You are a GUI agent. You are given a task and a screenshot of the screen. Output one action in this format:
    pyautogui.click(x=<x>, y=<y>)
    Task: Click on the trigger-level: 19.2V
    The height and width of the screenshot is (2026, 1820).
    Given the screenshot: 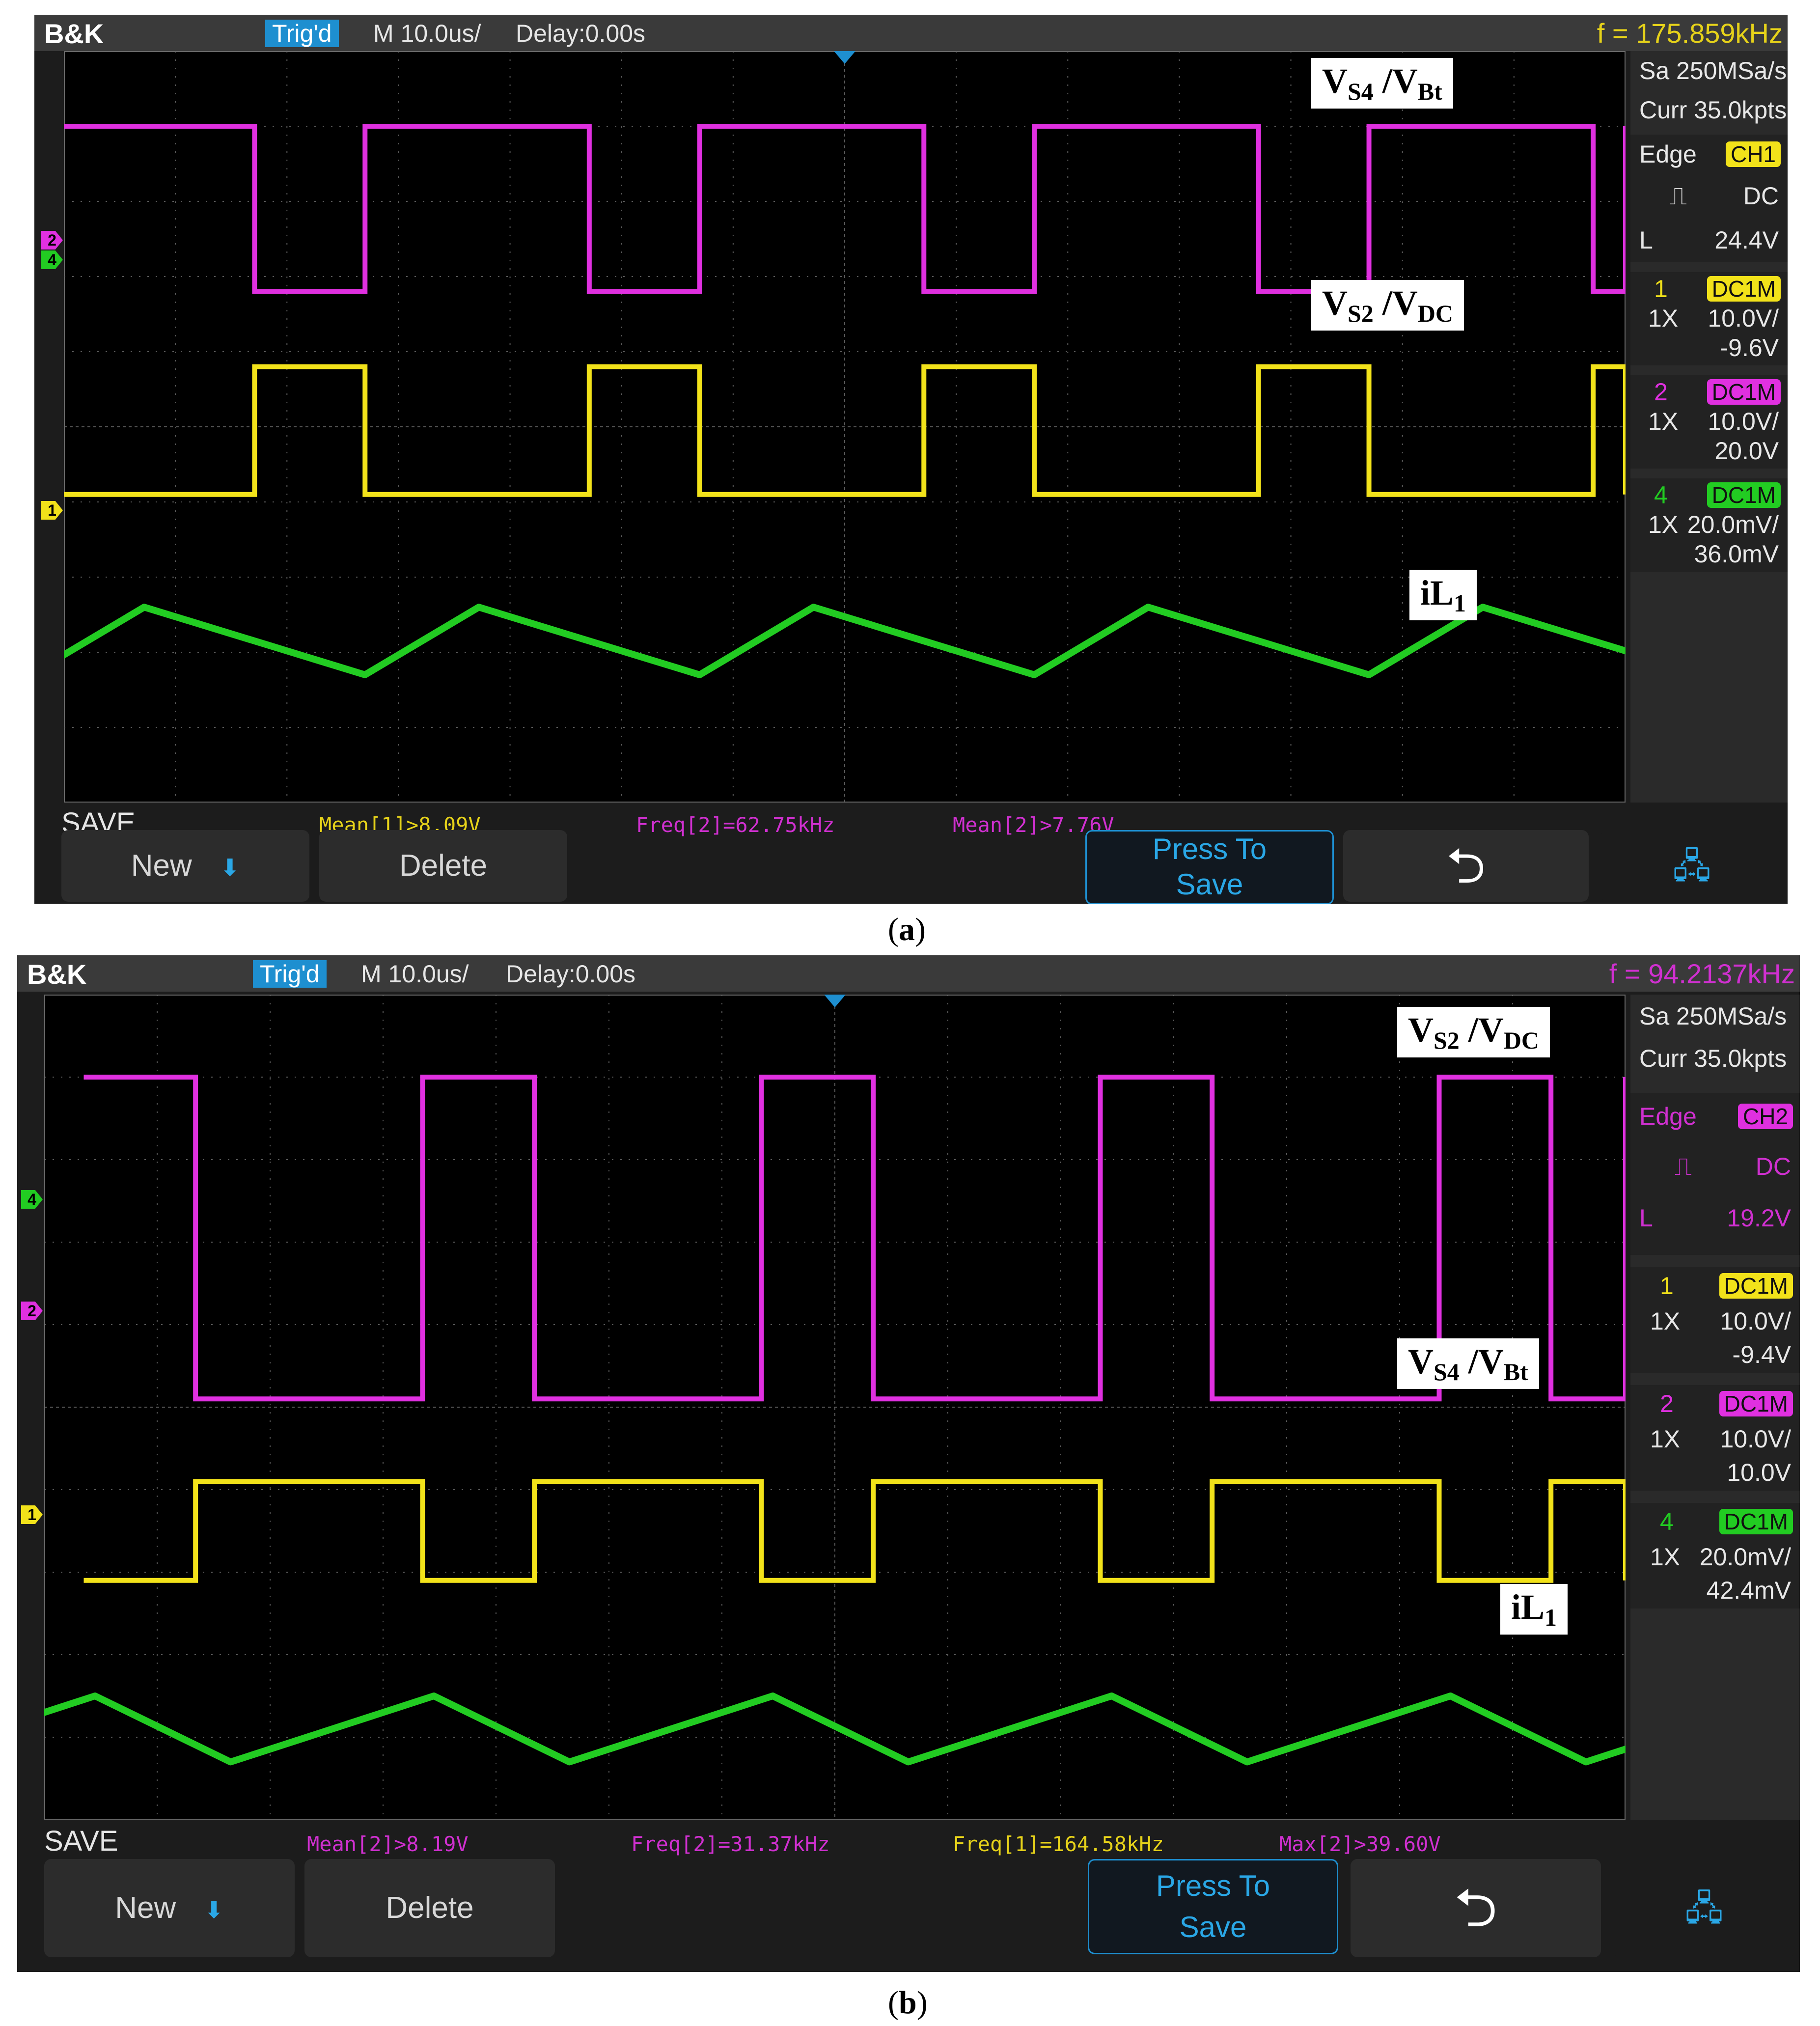 What is the action you would take?
    pyautogui.click(x=1759, y=1218)
    